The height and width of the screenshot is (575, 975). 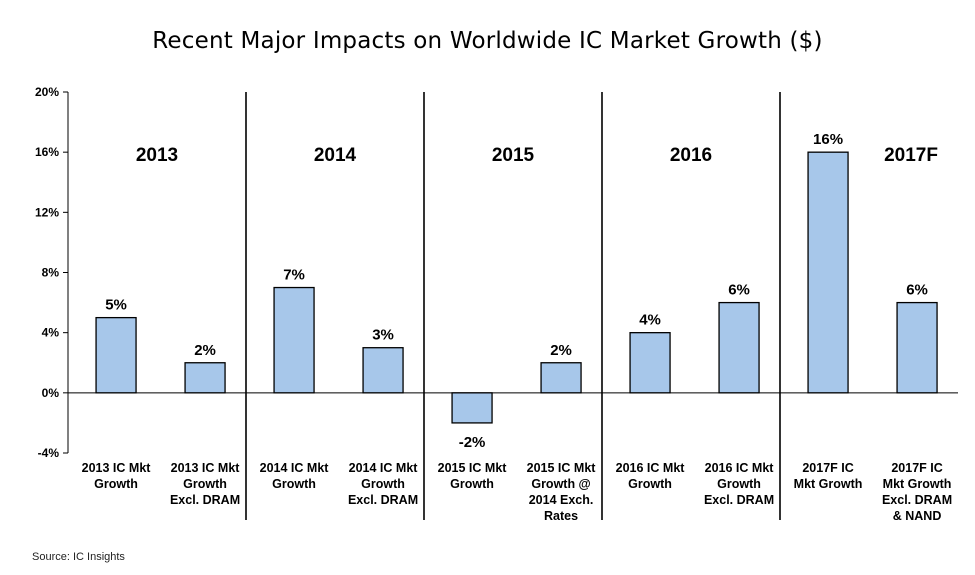 I want to click on category-label: 2017F IC Mkt Growth Excl. DRAM & NAND, so click(x=917, y=492).